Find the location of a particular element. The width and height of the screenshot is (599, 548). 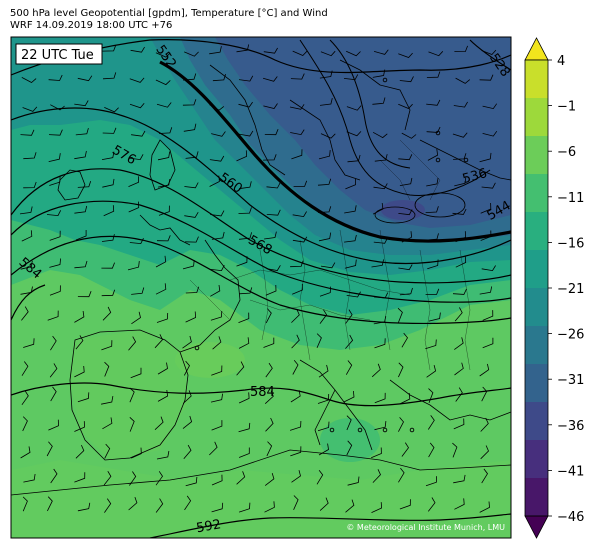

colorbar-tick-label: −11 is located at coordinates (570, 198).